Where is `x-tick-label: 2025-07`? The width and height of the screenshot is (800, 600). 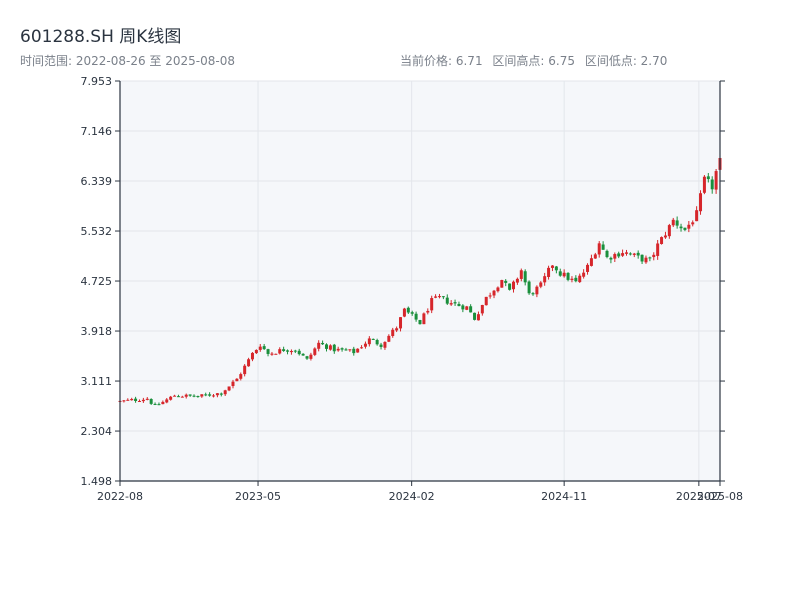
x-tick-label: 2025-07 is located at coordinates (699, 496).